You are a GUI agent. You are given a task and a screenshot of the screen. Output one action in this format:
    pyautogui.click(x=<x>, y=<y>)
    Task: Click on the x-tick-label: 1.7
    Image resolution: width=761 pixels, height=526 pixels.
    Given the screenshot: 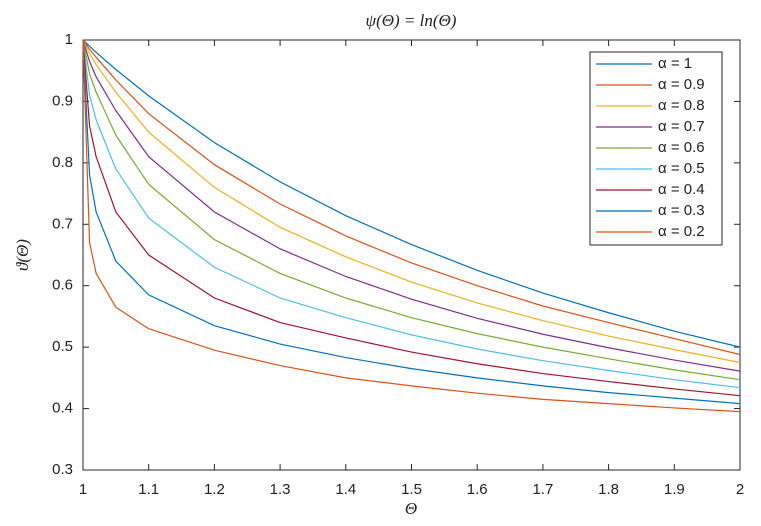 What is the action you would take?
    pyautogui.click(x=542, y=489)
    